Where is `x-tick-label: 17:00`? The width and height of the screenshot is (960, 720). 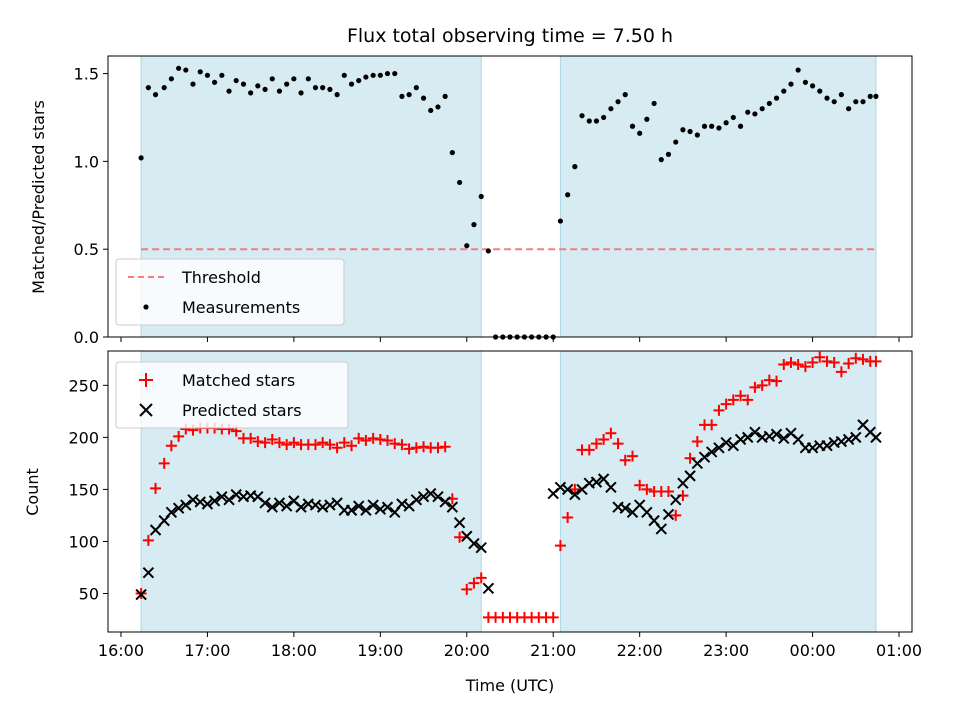 x-tick-label: 17:00 is located at coordinates (207, 650).